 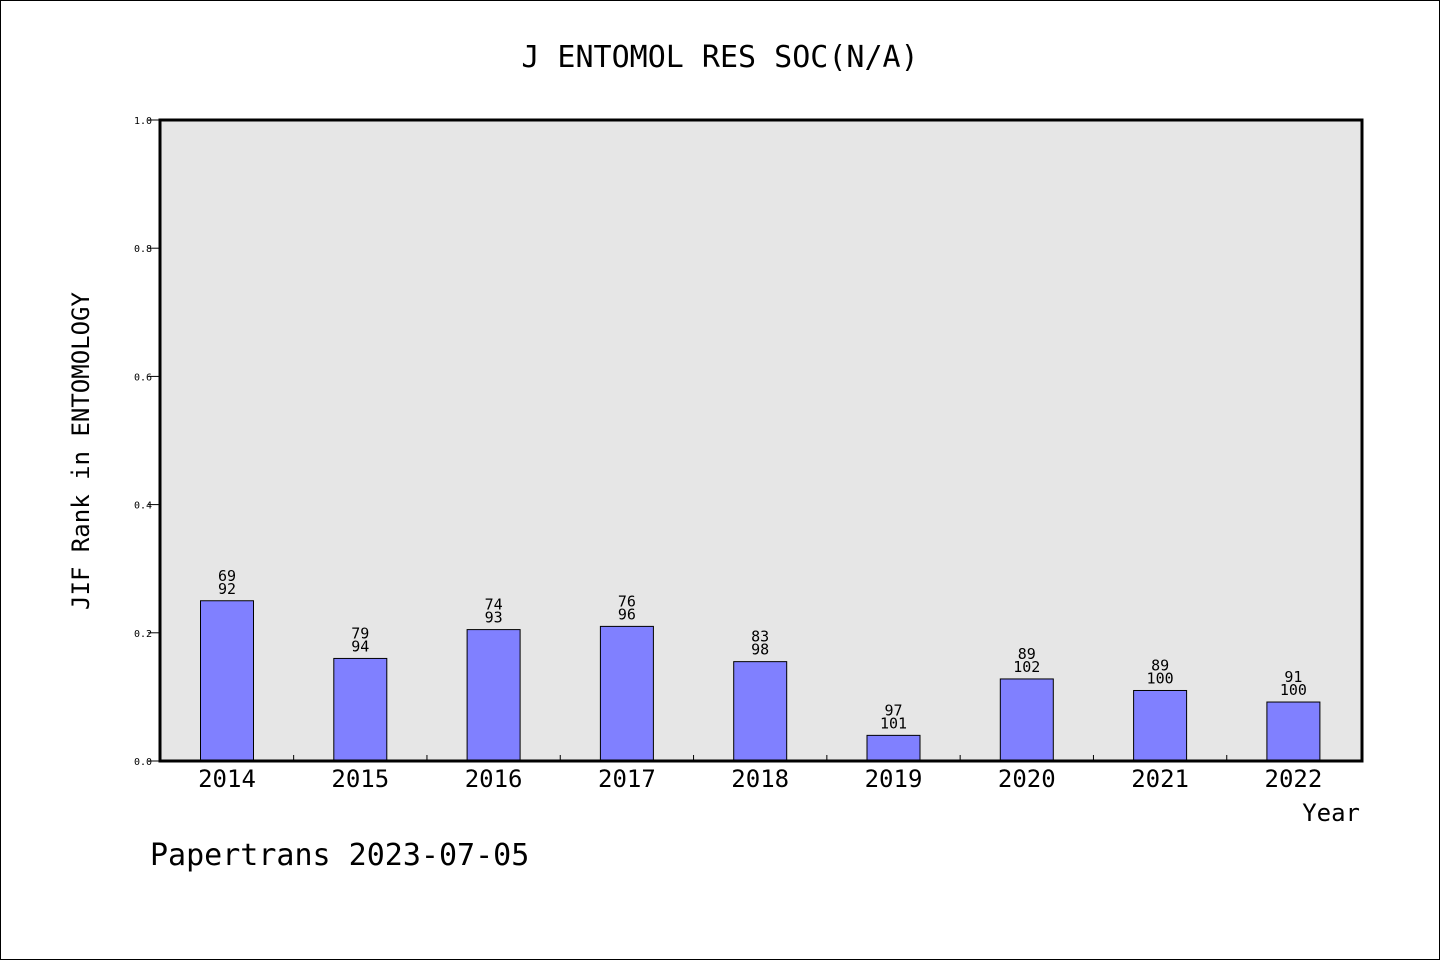 I want to click on chart-title: J ENTOMOL RES SOC(N/A), so click(x=719, y=57).